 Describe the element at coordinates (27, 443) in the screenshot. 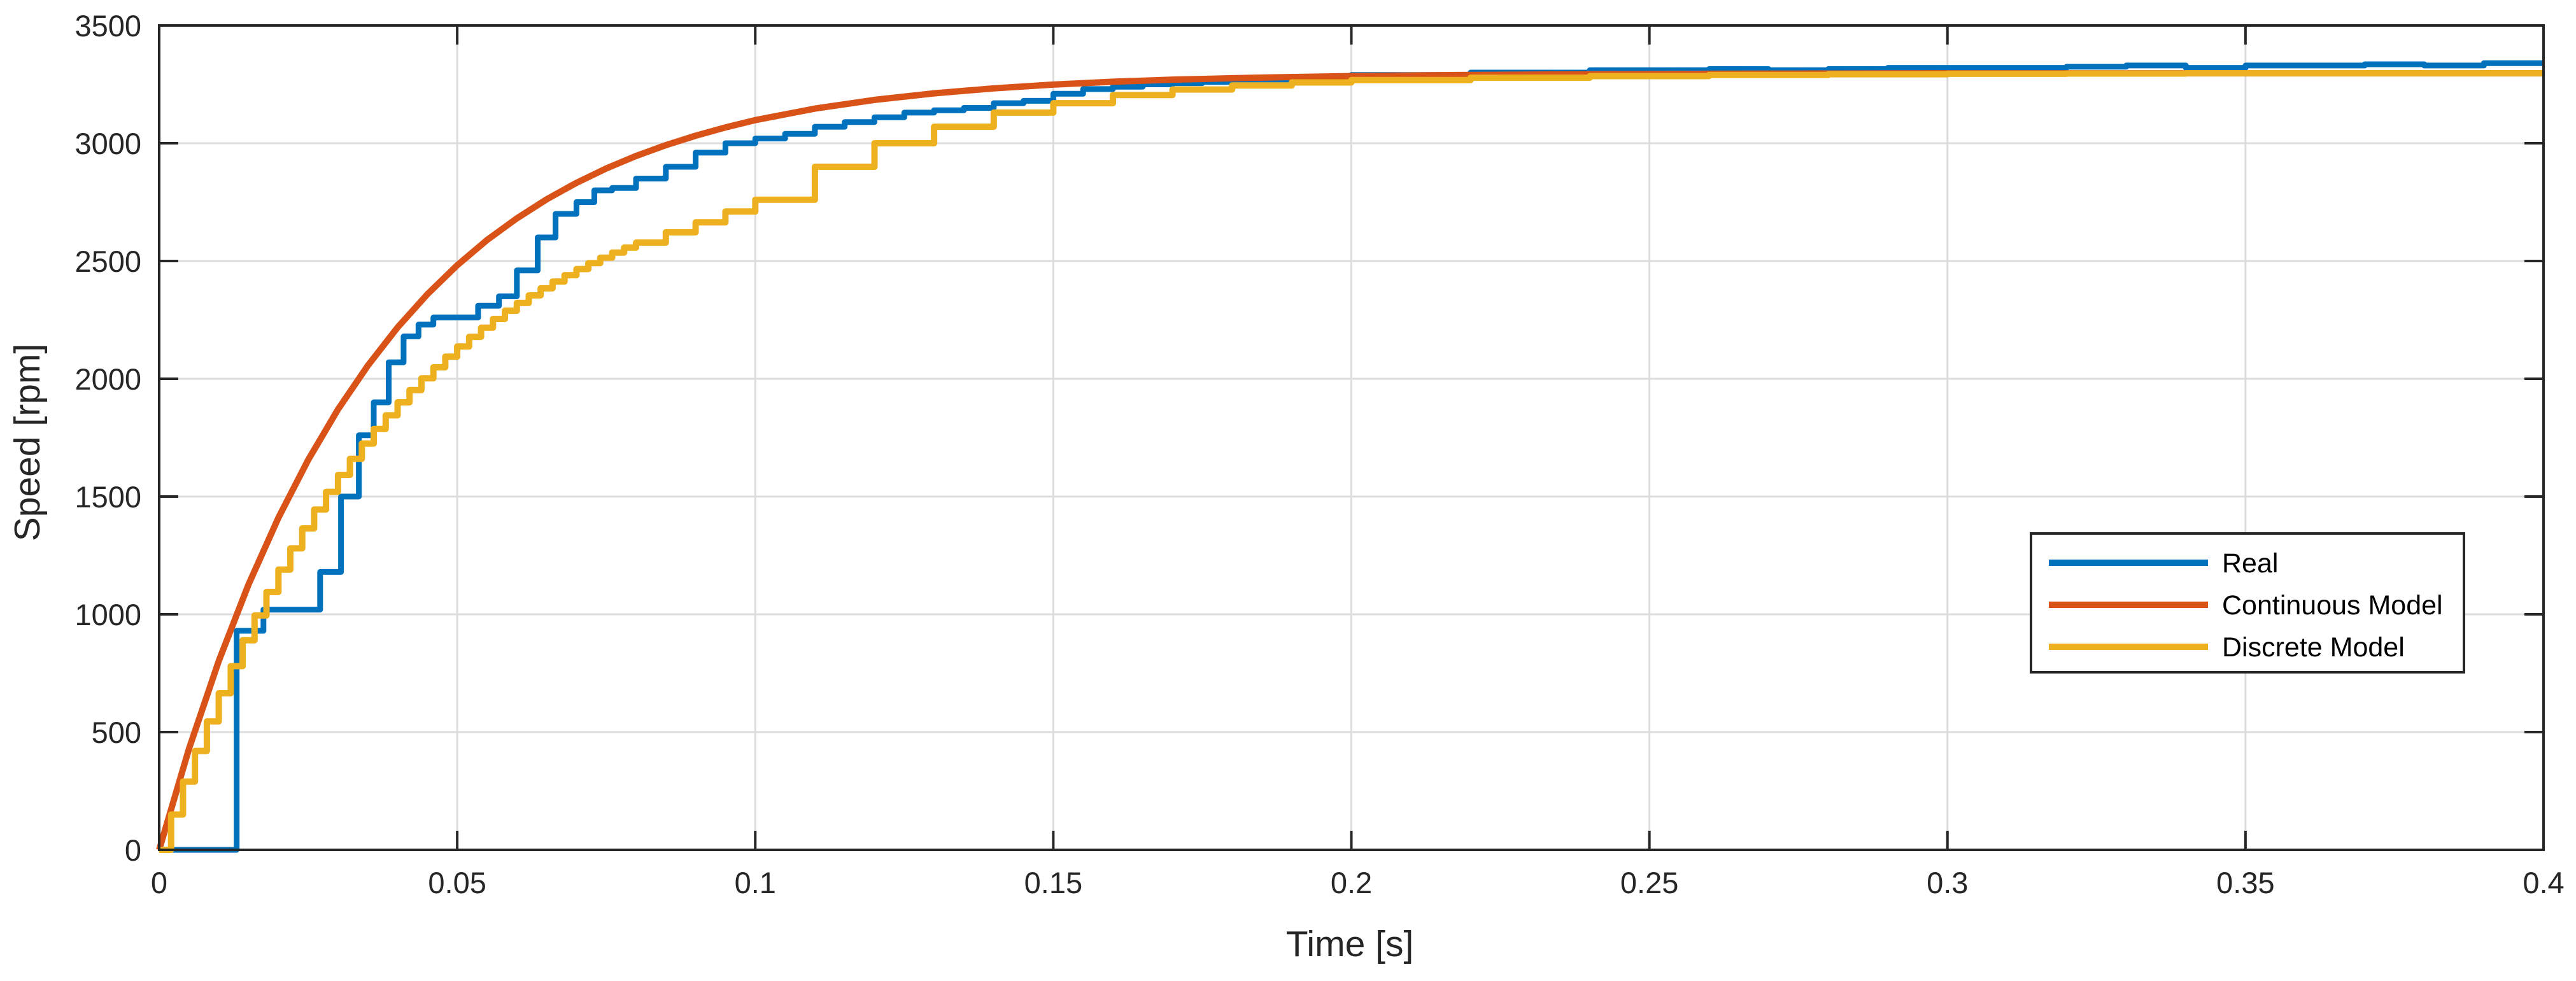

I see `y-axis-title: Speed [rpm]` at that location.